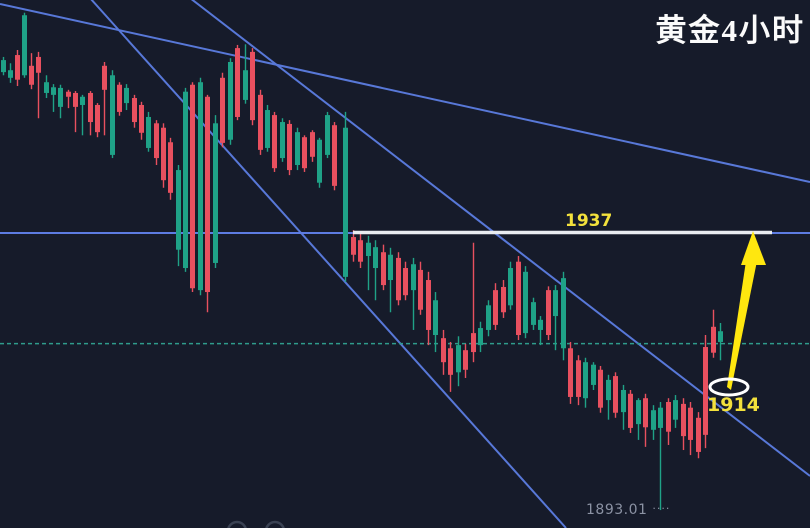 Image resolution: width=810 pixels, height=528 pixels. Describe the element at coordinates (589, 221) in the screenshot. I see `resistance-price-label: 1937` at that location.